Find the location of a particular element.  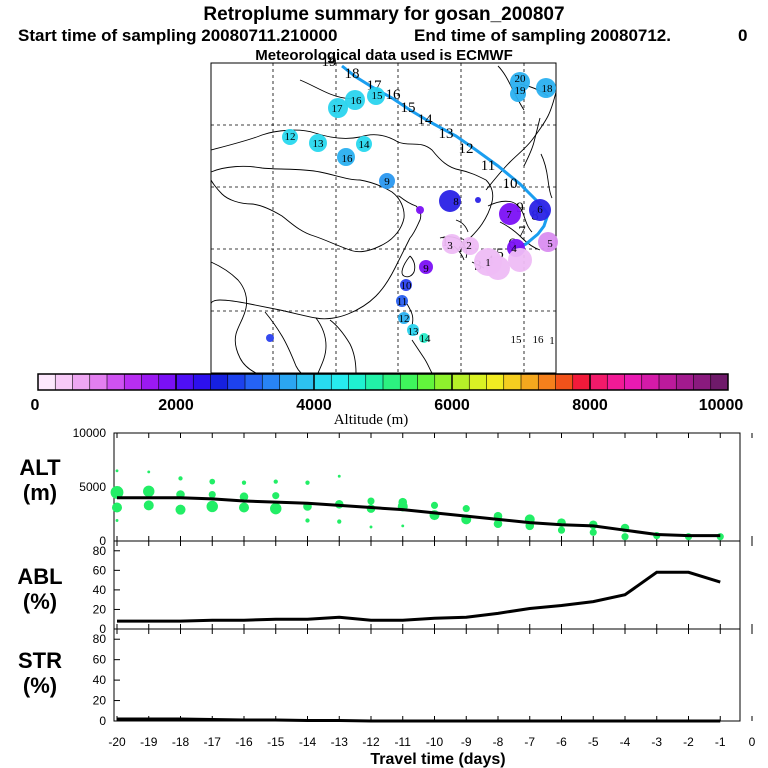

cluster-day-label: 14 is located at coordinates (426, 339).